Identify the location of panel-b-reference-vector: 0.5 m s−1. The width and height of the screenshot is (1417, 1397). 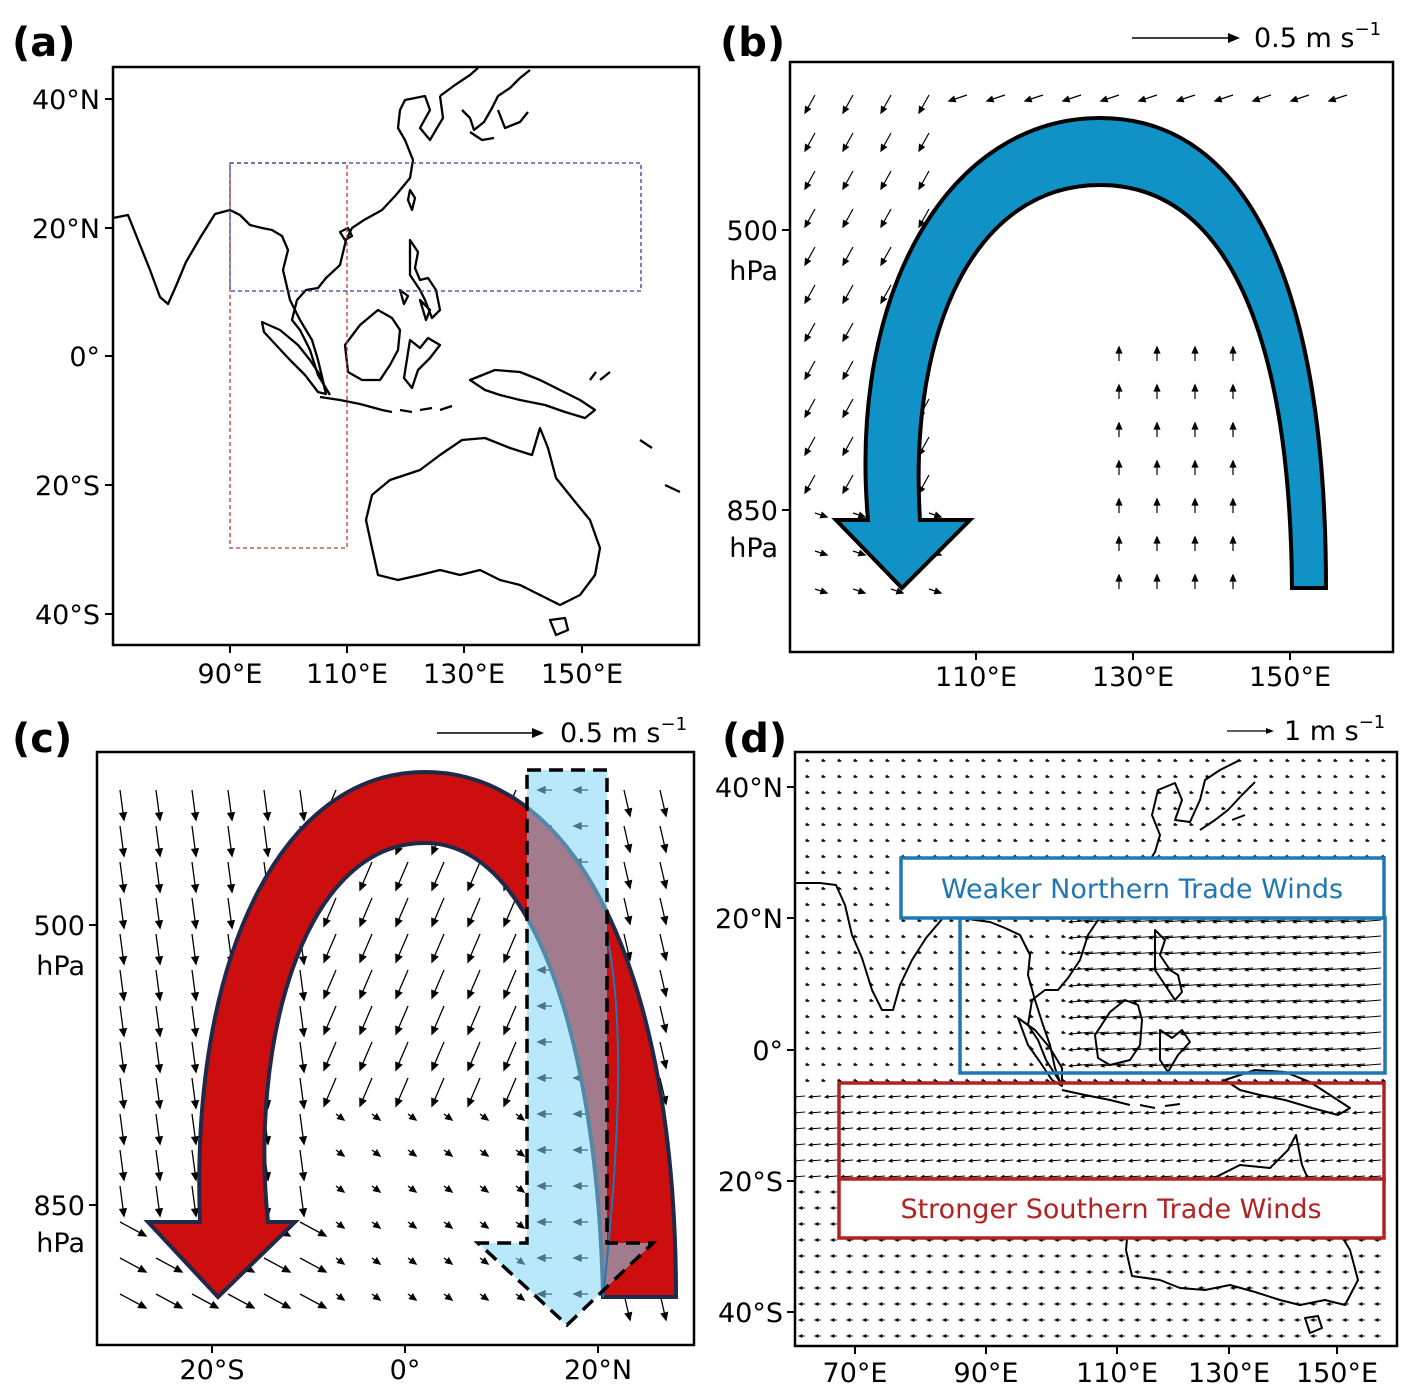
(1256, 36).